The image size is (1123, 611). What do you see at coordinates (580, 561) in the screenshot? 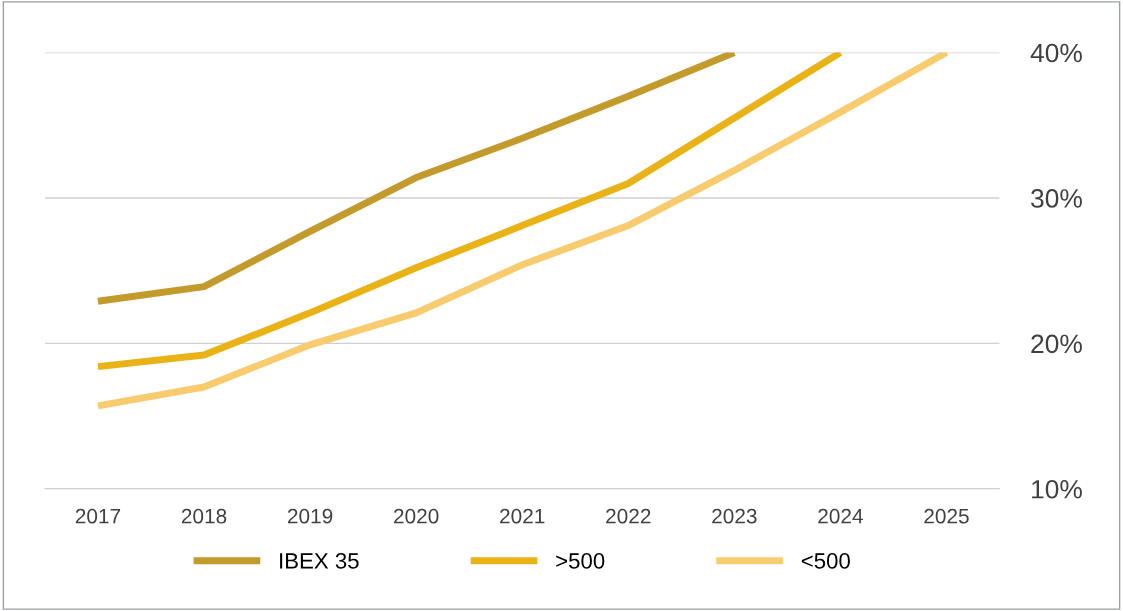
I see `legend-label: >500` at bounding box center [580, 561].